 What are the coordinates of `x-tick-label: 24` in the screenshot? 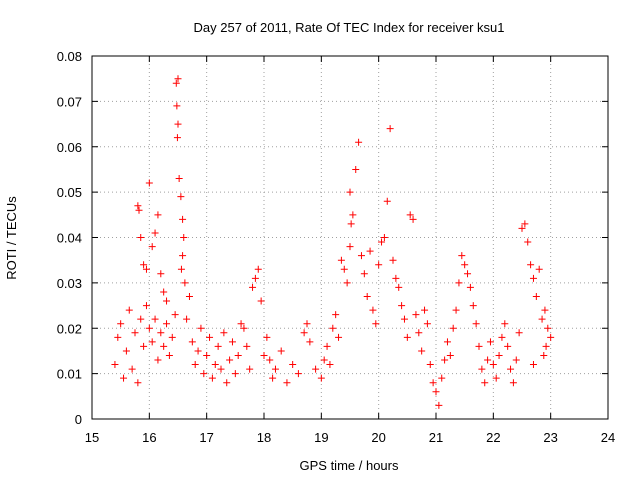 It's located at (608, 437).